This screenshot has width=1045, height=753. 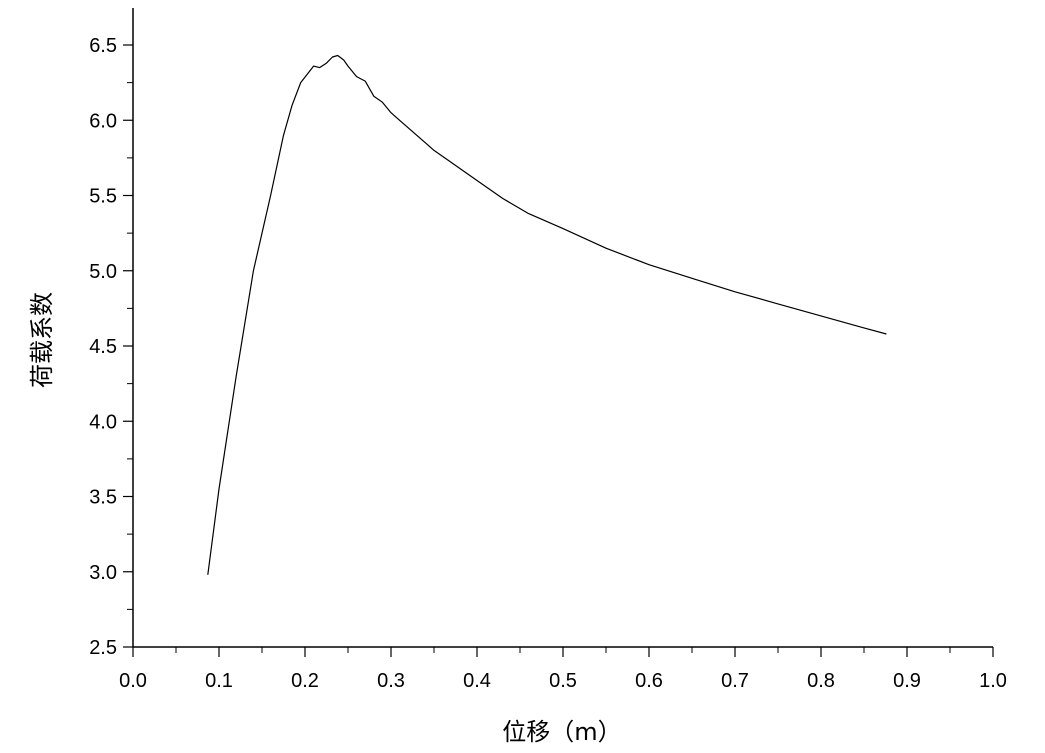 I want to click on y-tick-label: 3.5, so click(x=103, y=498).